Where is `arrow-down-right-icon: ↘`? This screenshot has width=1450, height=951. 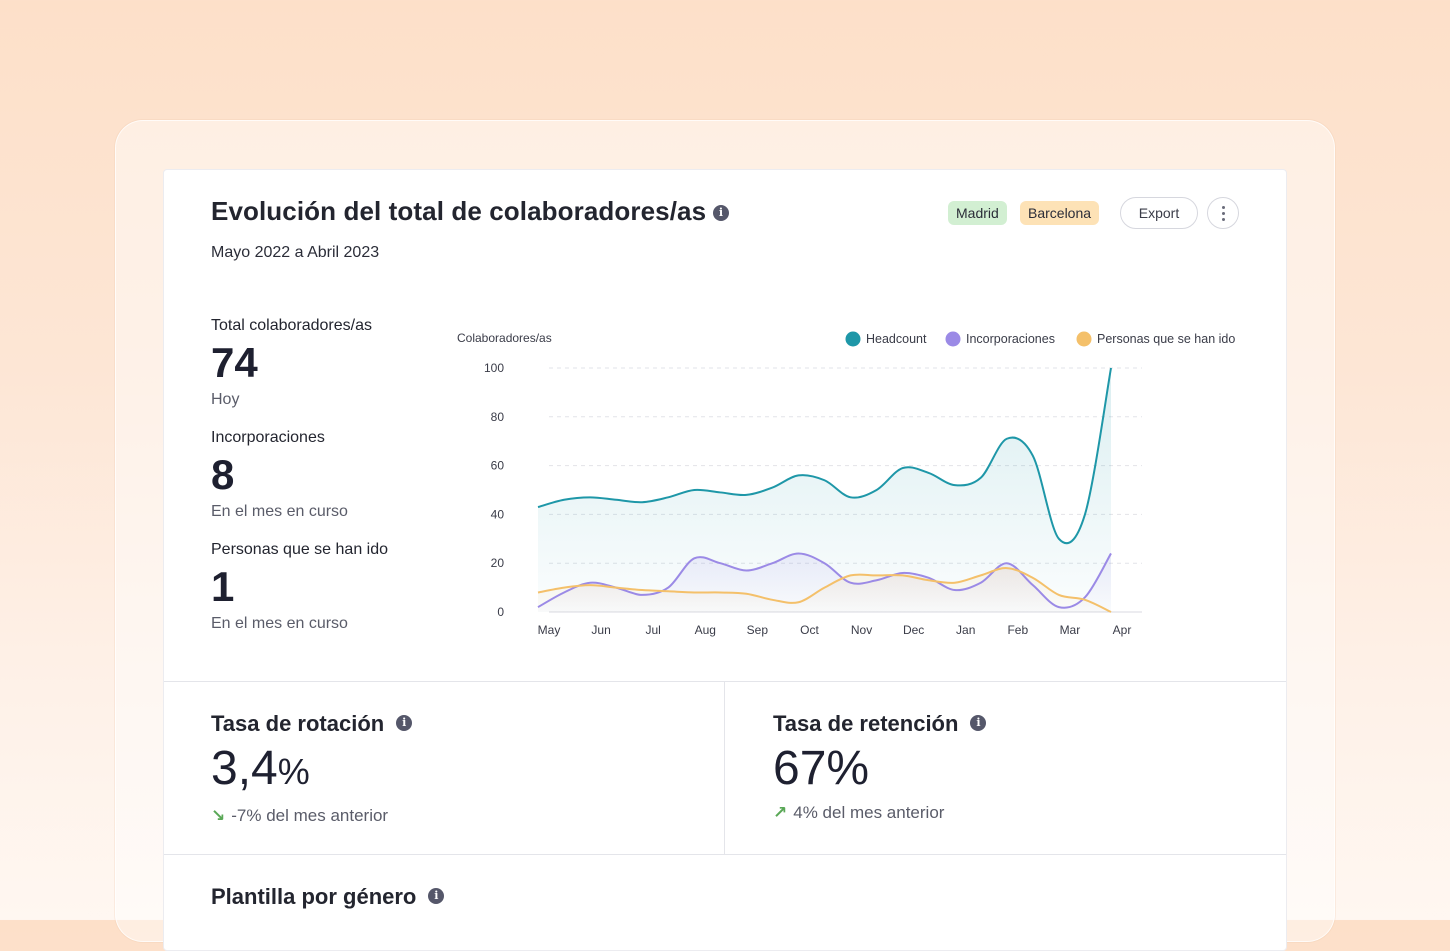
arrow-down-right-icon: ↘ is located at coordinates (218, 815).